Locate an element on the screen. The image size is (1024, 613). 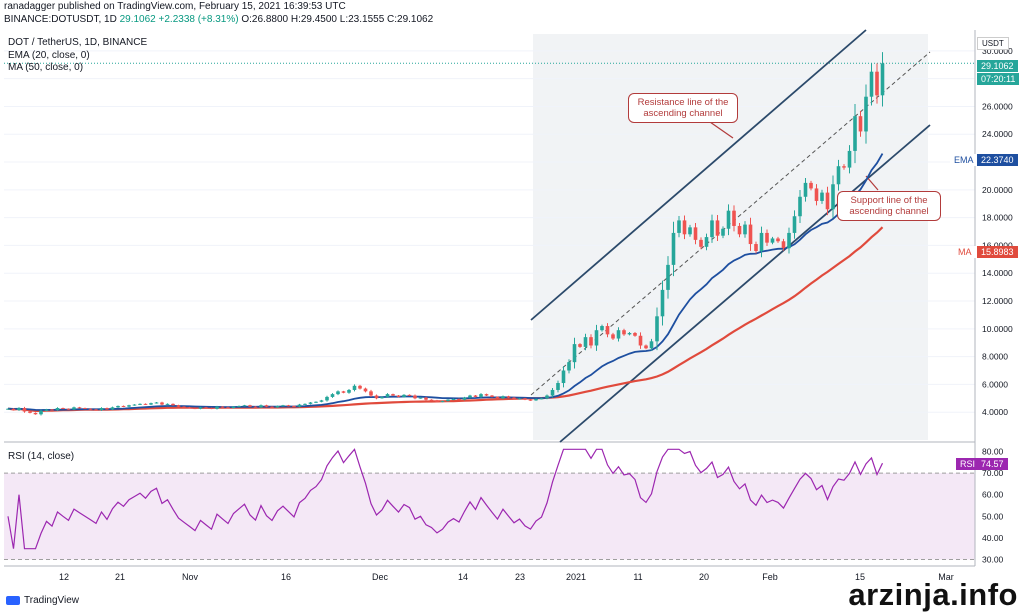
ohlc-values: O:26.8800 H:29.4500 L:23.1555 C:29.1062 is located at coordinates (337, 19).